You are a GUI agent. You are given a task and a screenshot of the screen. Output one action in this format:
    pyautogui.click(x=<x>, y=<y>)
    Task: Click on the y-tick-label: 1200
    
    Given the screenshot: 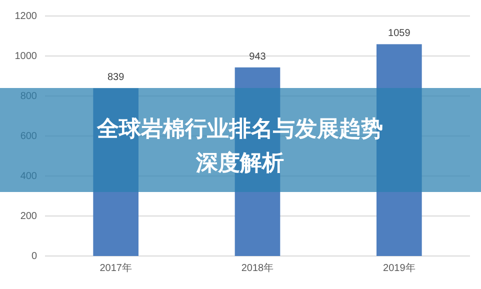 What is the action you would take?
    pyautogui.click(x=26, y=16)
    